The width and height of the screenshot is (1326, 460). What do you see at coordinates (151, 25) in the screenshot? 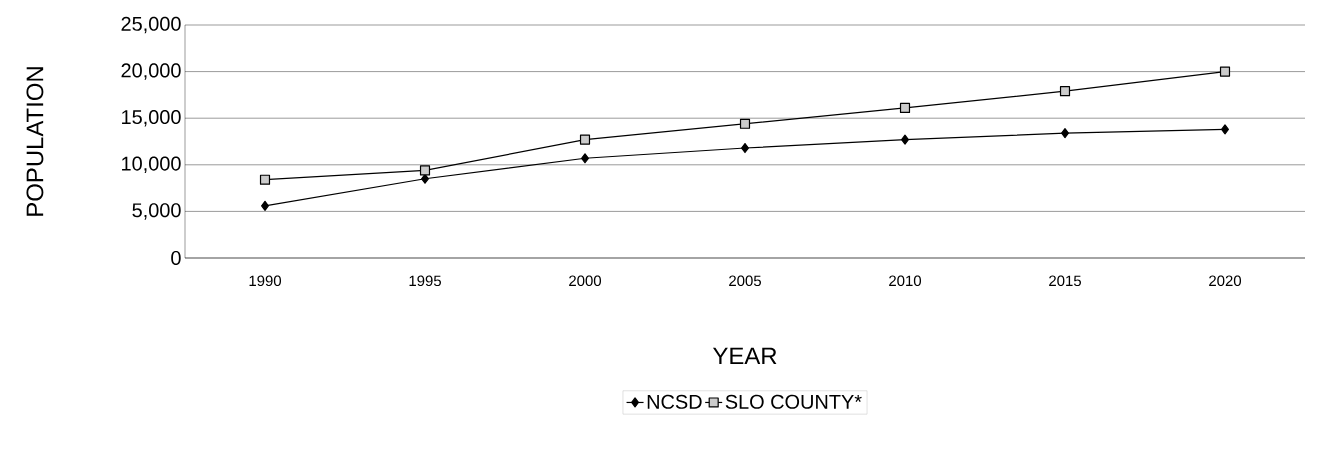
I see `y-tick-label: 25,000` at bounding box center [151, 25].